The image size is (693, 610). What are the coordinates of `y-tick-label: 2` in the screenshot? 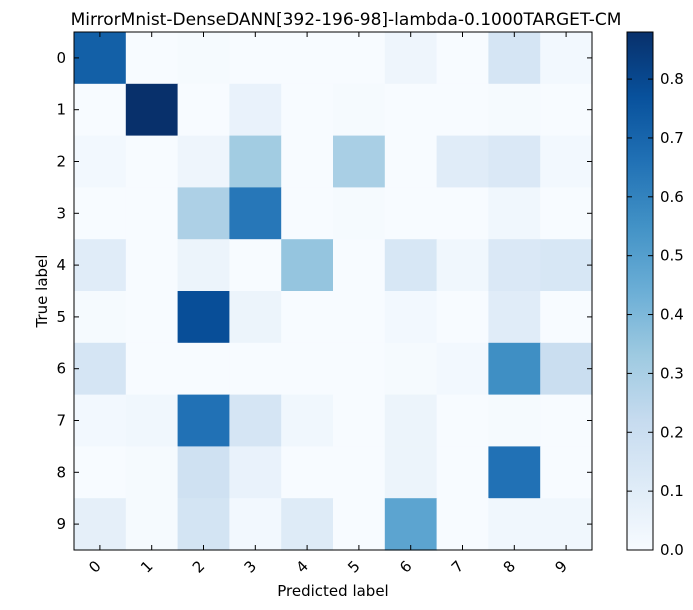 It's located at (61, 162).